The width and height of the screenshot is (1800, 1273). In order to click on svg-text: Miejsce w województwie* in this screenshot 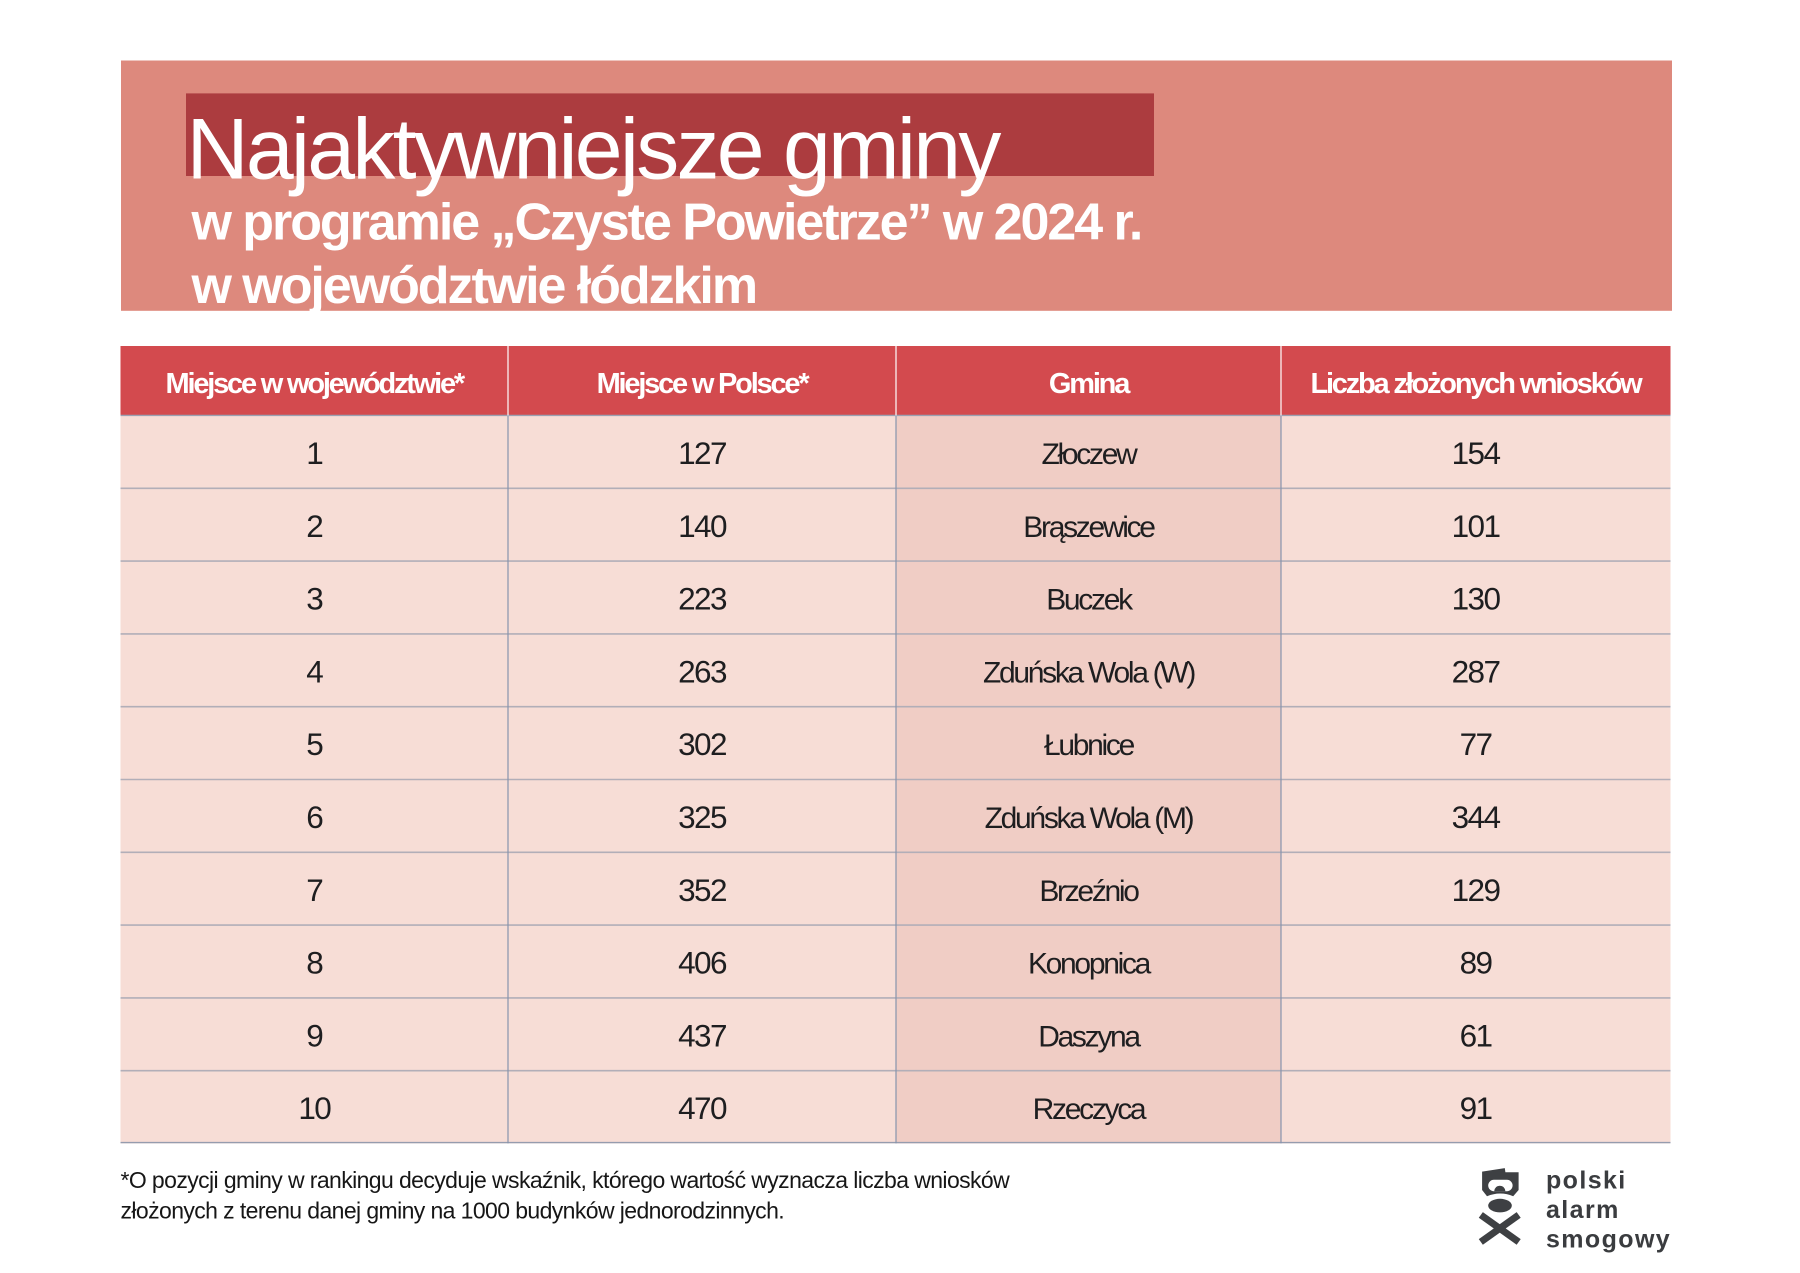, I will do `click(316, 384)`.